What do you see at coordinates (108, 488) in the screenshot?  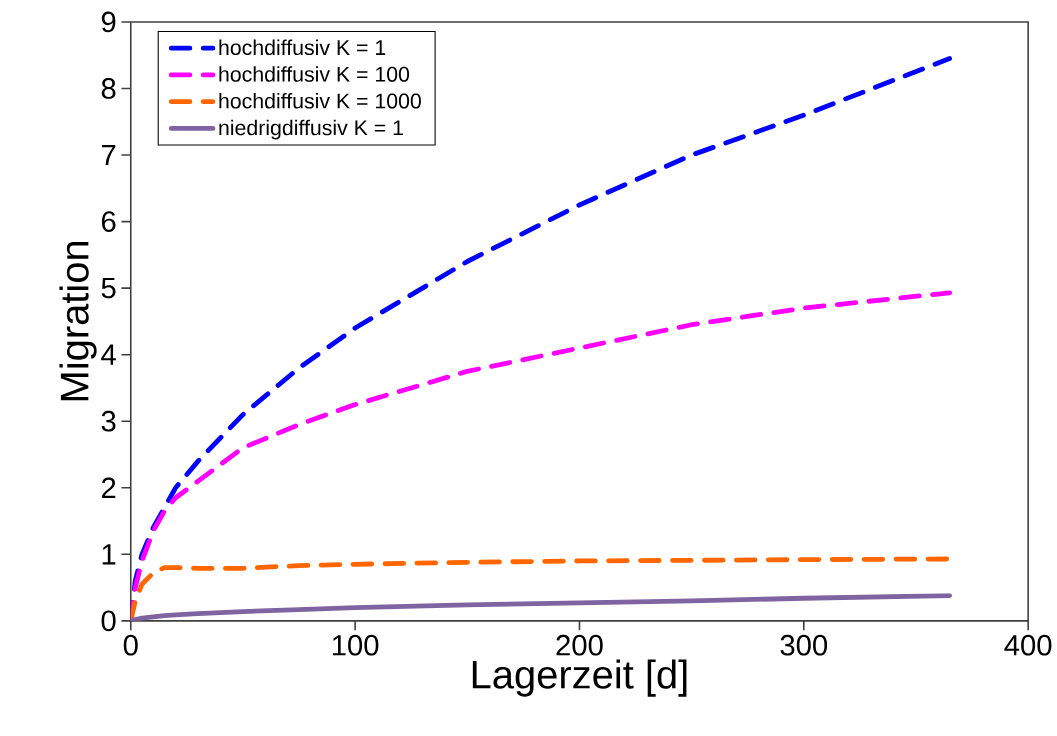 I see `y-tick-label: 2` at bounding box center [108, 488].